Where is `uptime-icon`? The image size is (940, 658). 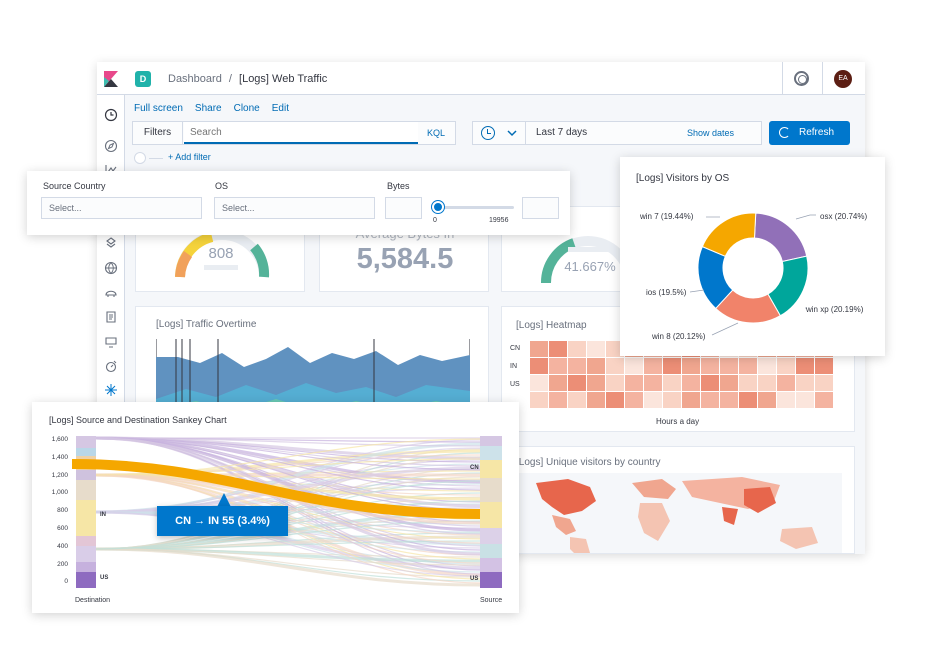 uptime-icon is located at coordinates (111, 366).